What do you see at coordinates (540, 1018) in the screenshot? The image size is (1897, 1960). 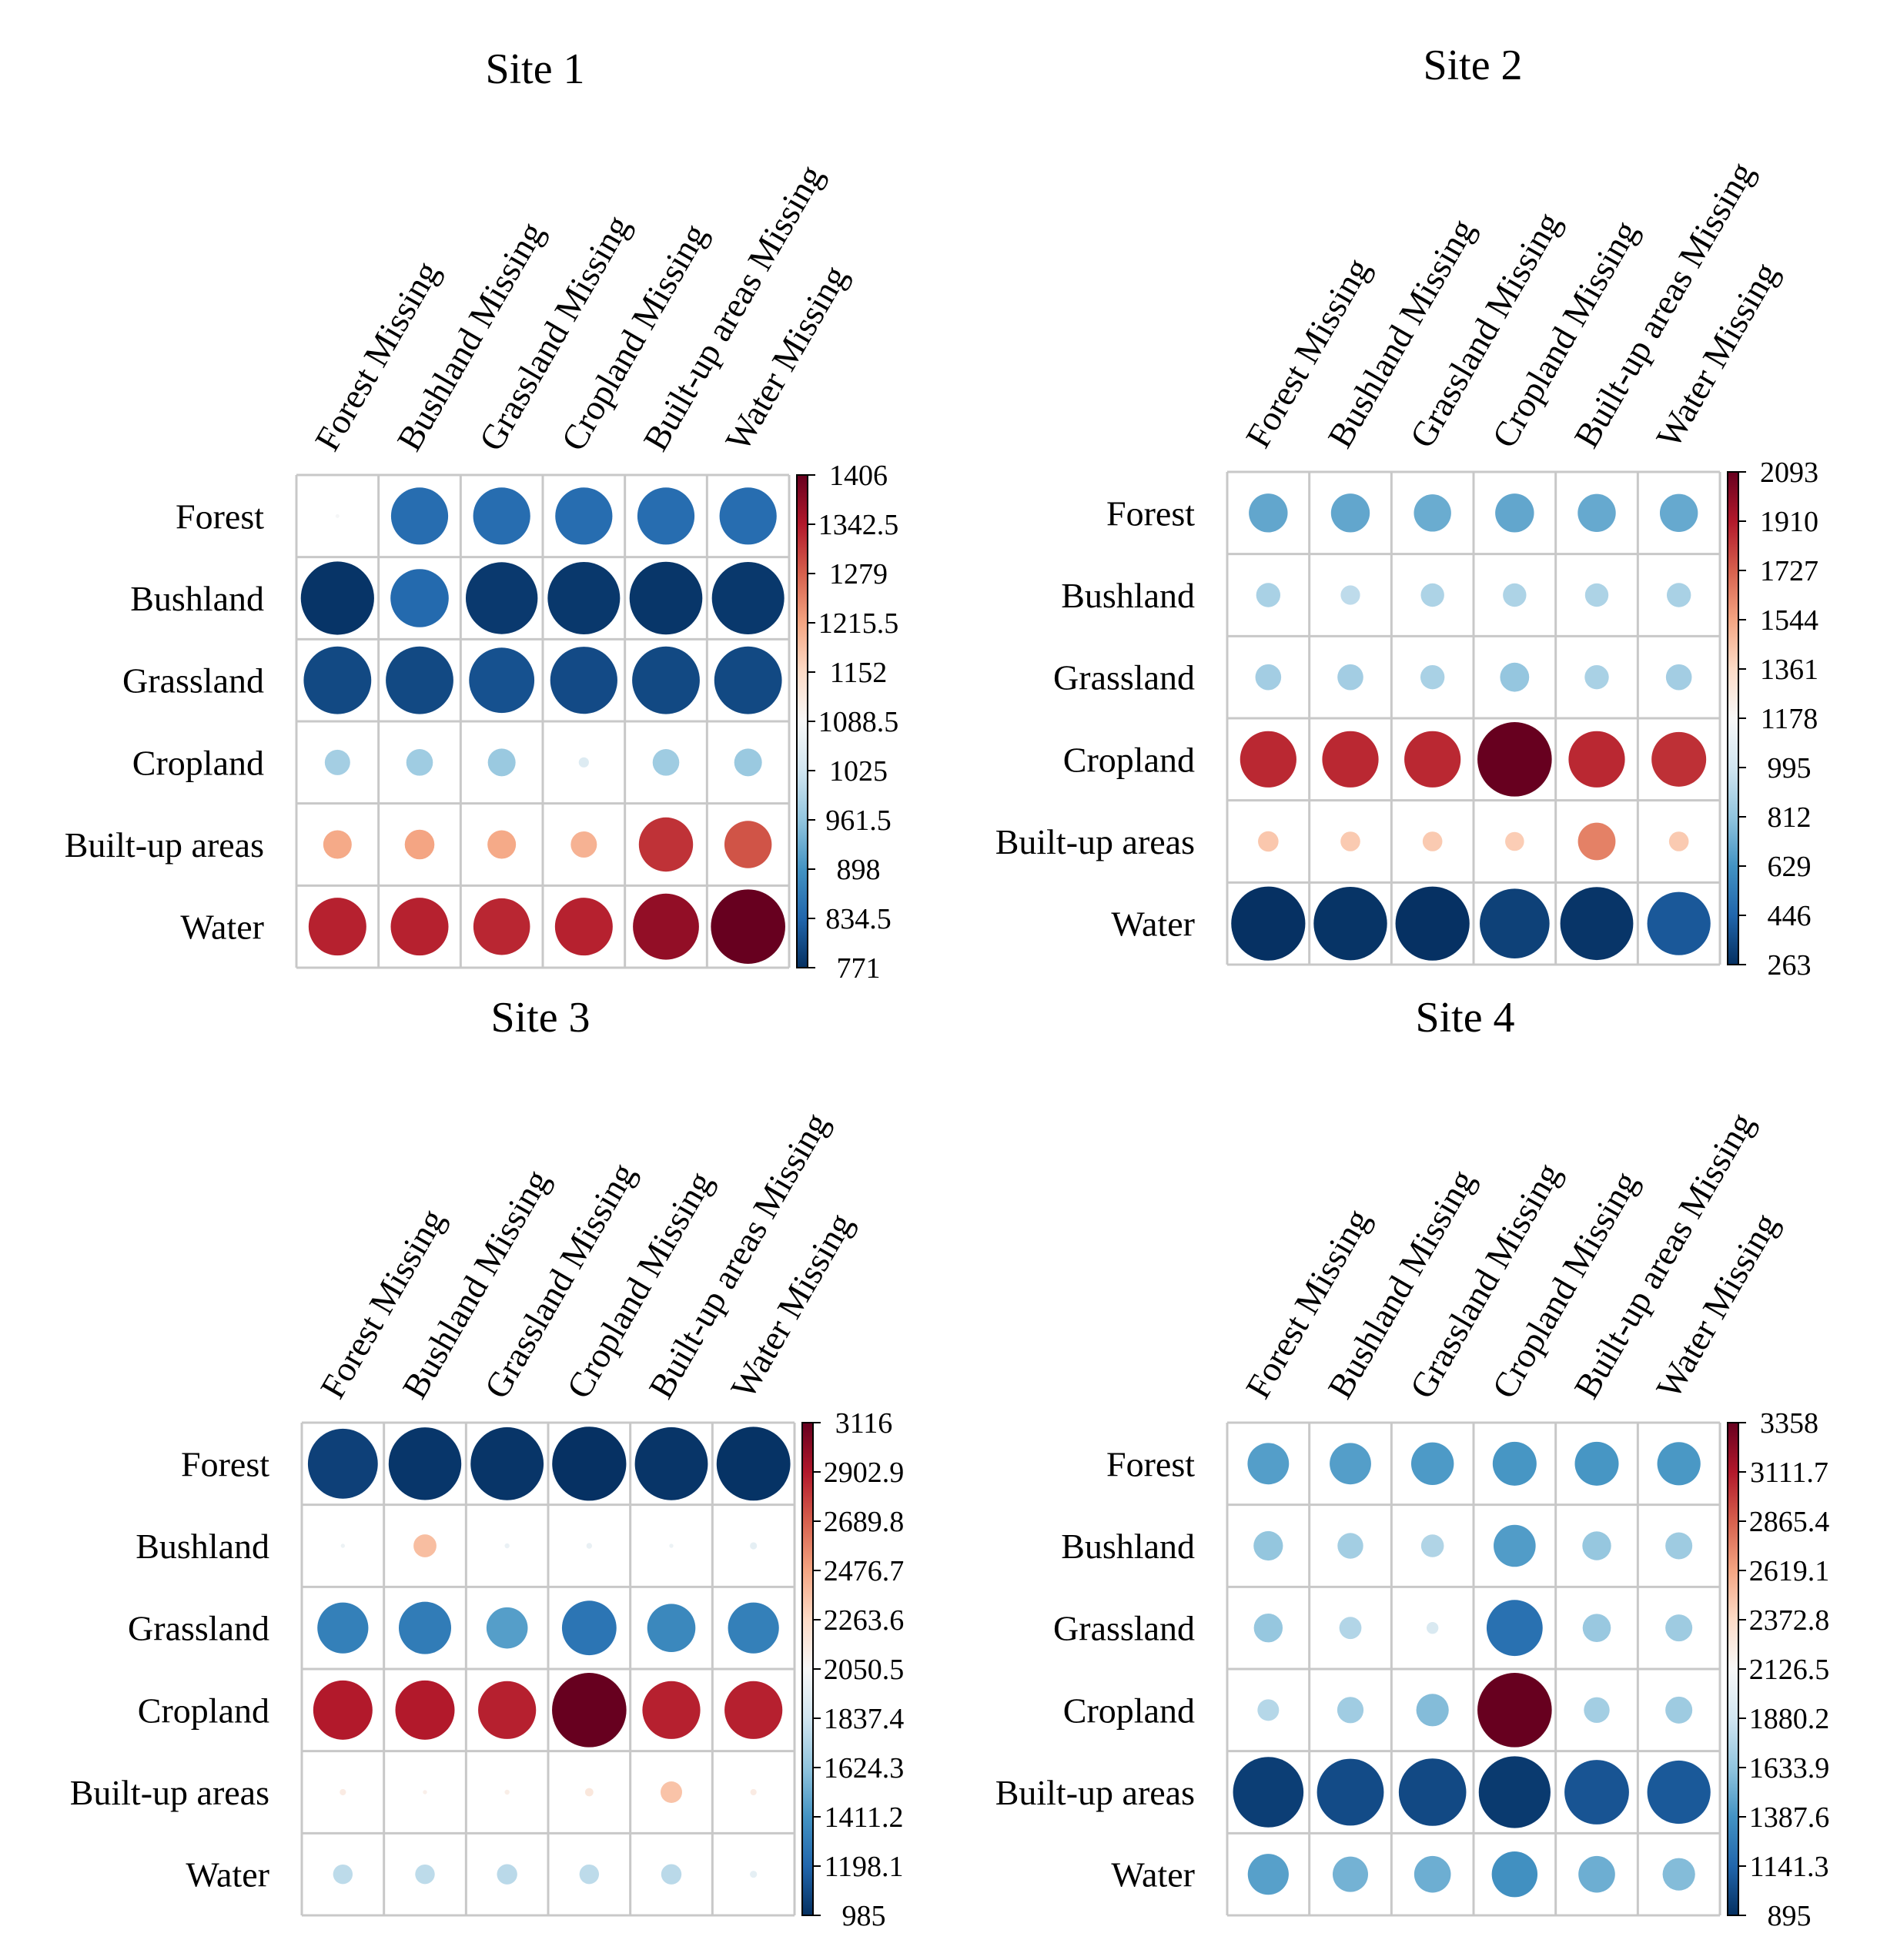 I see `panel-title: Site 3` at bounding box center [540, 1018].